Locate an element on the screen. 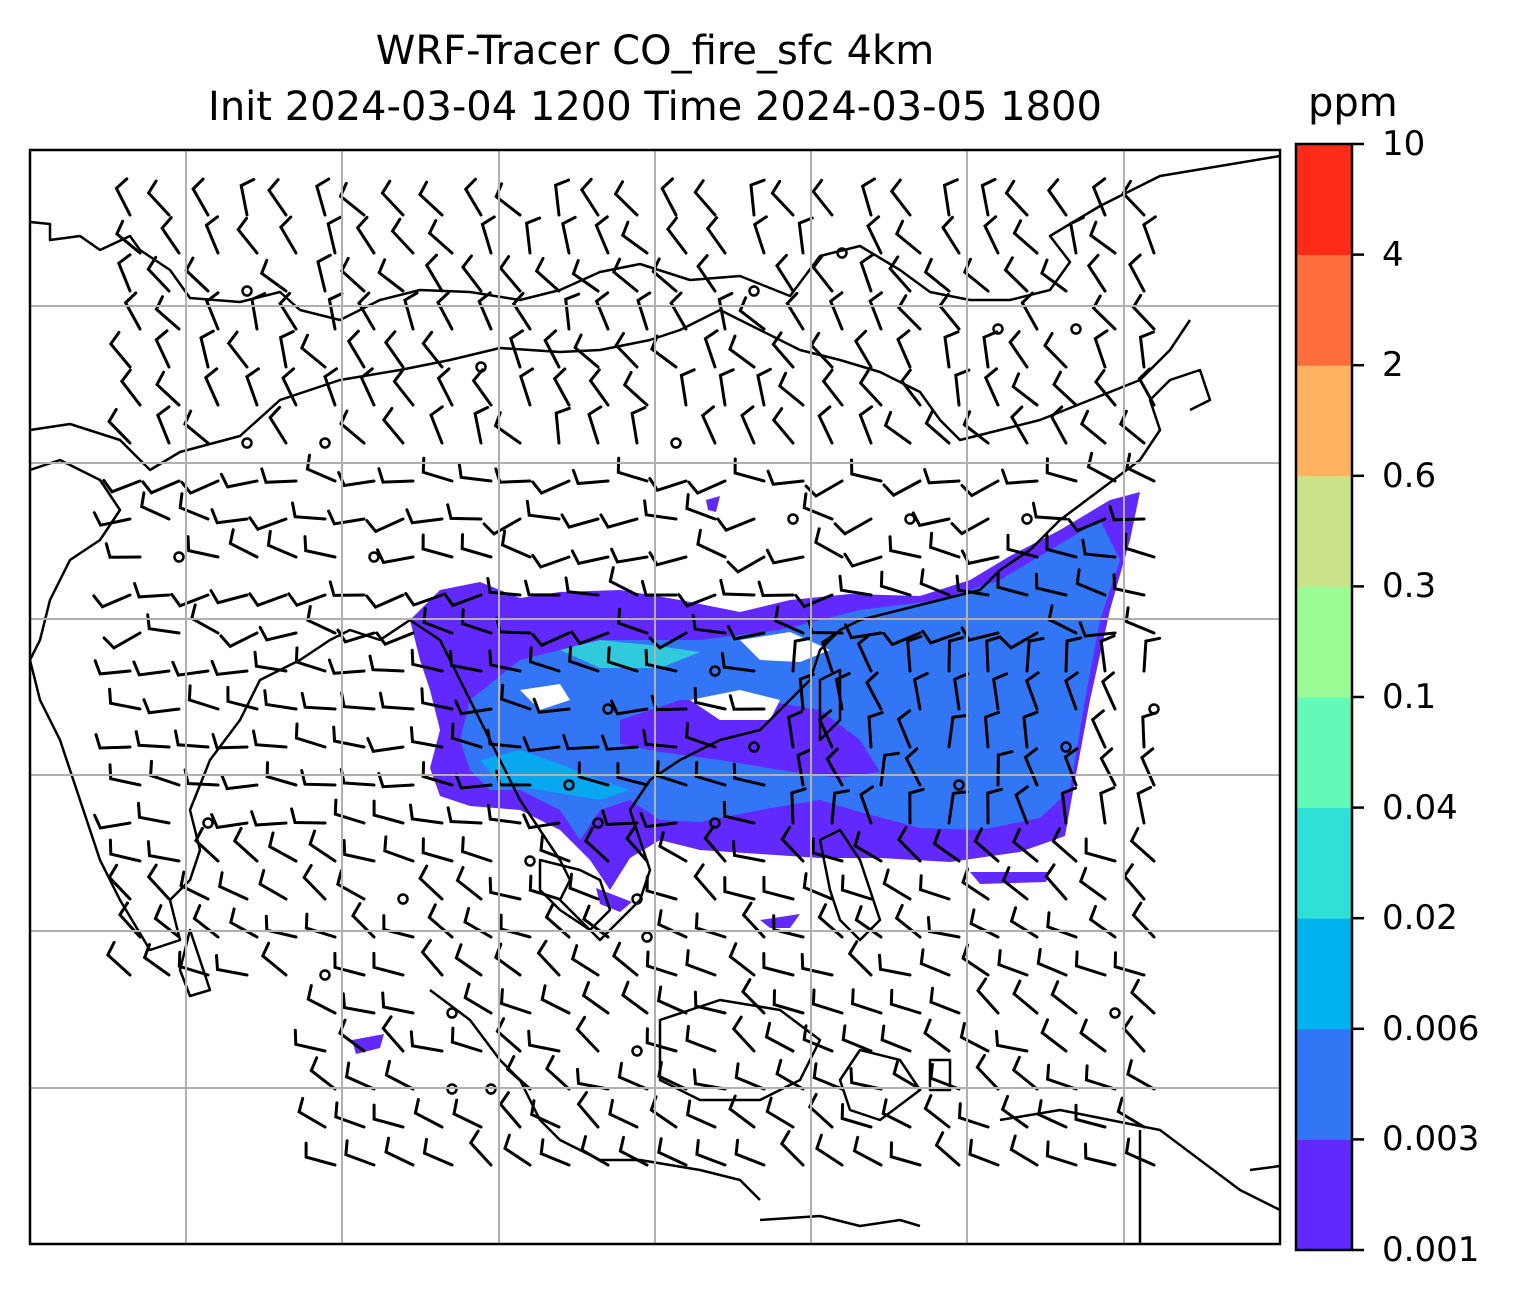 This screenshot has width=1528, height=1306. colorbar-tick-label: 10 is located at coordinates (1404, 144).